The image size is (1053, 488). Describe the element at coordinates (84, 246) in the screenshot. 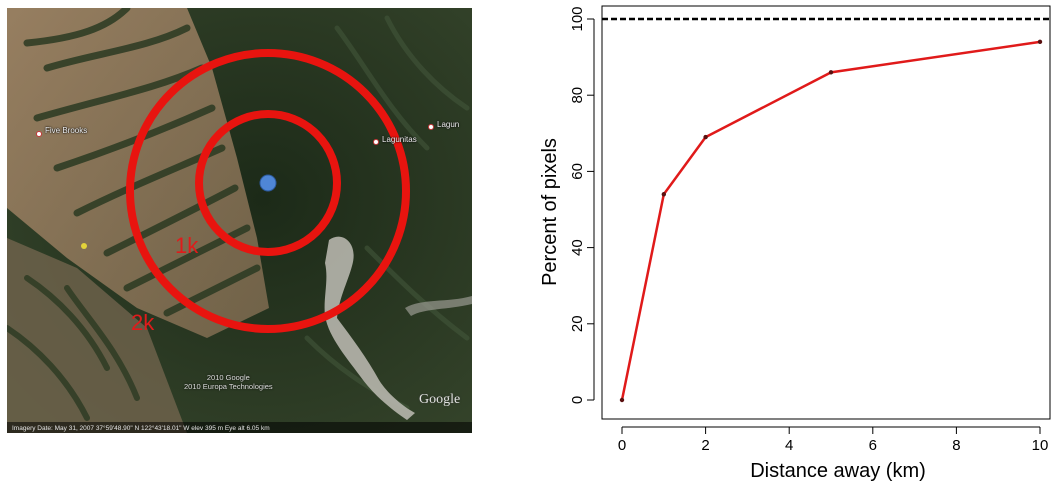

I see `yellow-marker` at that location.